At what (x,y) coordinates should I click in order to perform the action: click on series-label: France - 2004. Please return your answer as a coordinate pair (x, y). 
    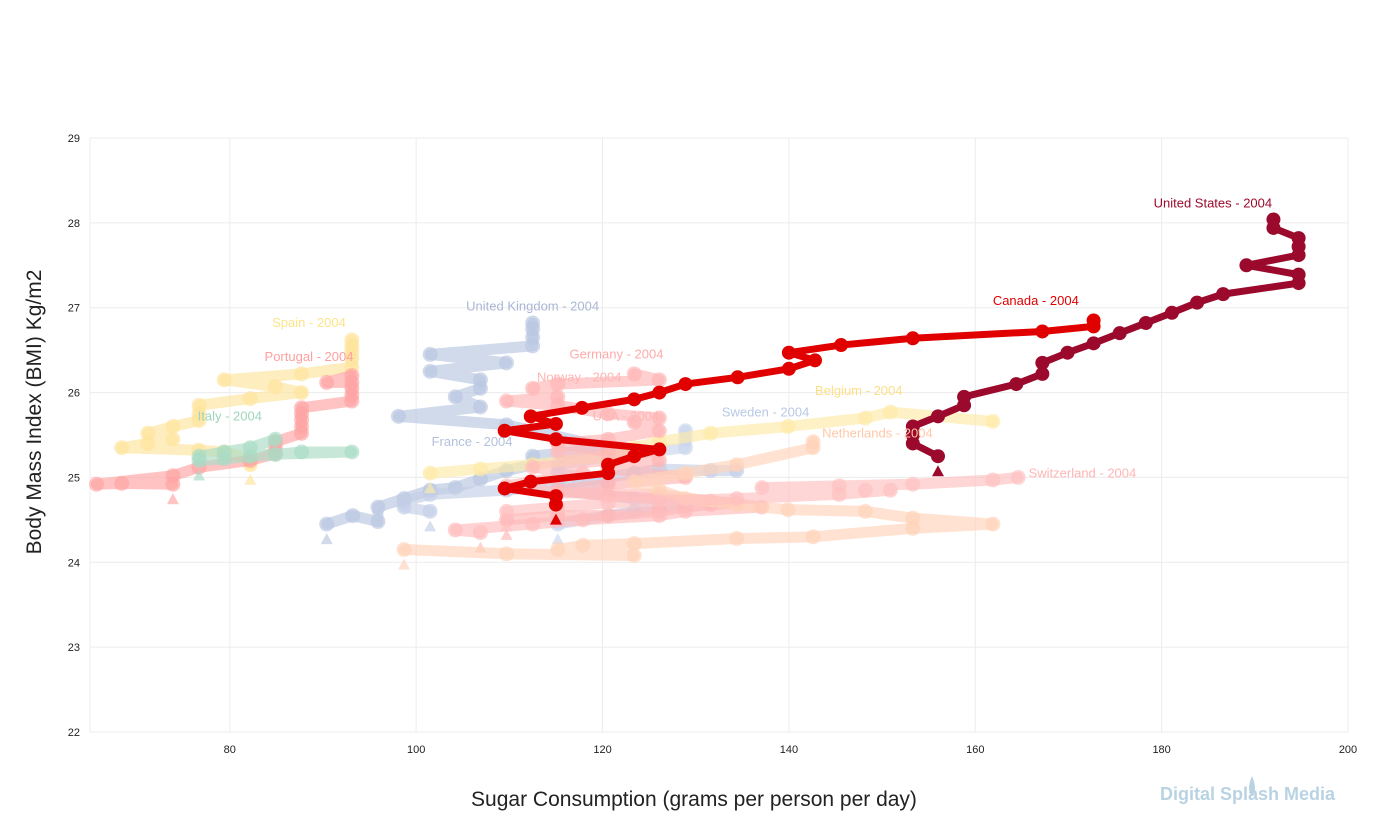
    Looking at the image, I should click on (472, 441).